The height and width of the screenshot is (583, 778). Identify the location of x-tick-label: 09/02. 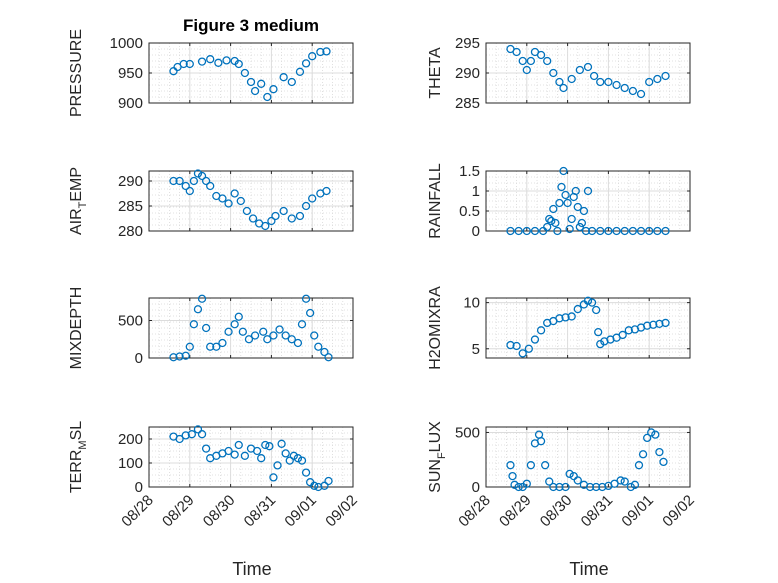
(341, 511).